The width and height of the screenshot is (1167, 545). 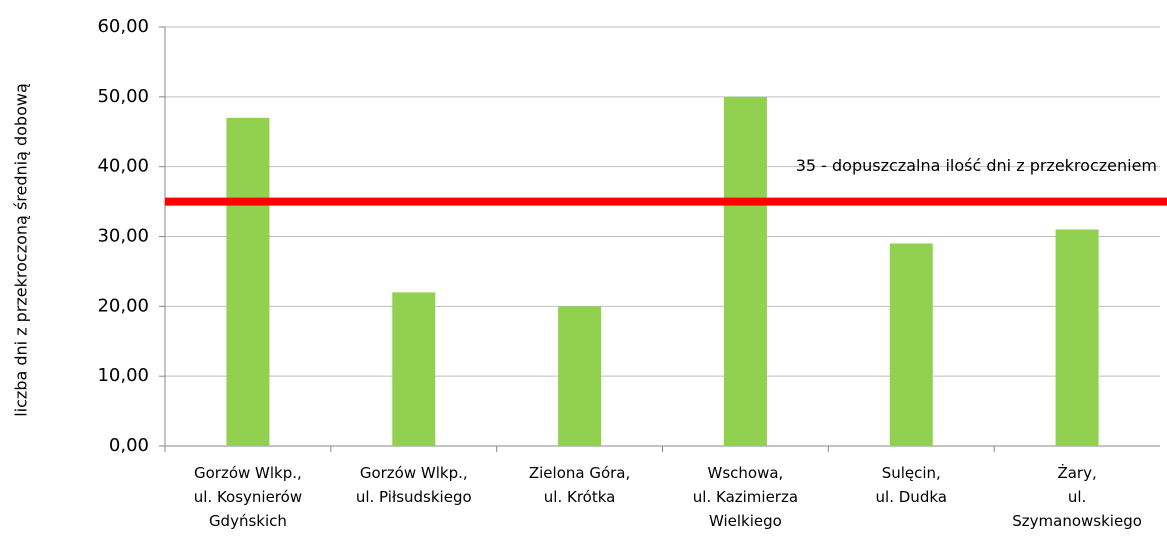 What do you see at coordinates (248, 497) in the screenshot?
I see `x-tick-label: Gorzów Wlkp., ul. Kosynierów Gdyńskich` at bounding box center [248, 497].